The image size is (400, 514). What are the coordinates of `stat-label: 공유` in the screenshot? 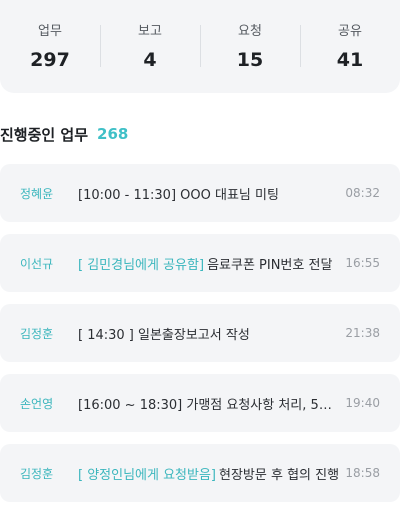 It's located at (350, 31).